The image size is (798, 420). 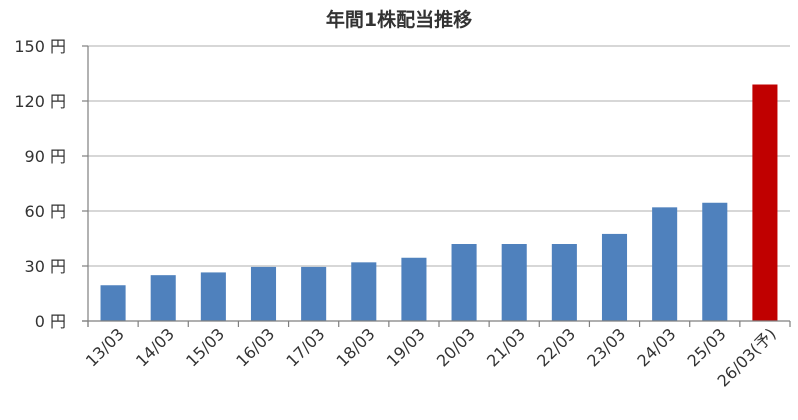 What do you see at coordinates (707, 347) in the screenshot?
I see `x-tick-label: 25/03` at bounding box center [707, 347].